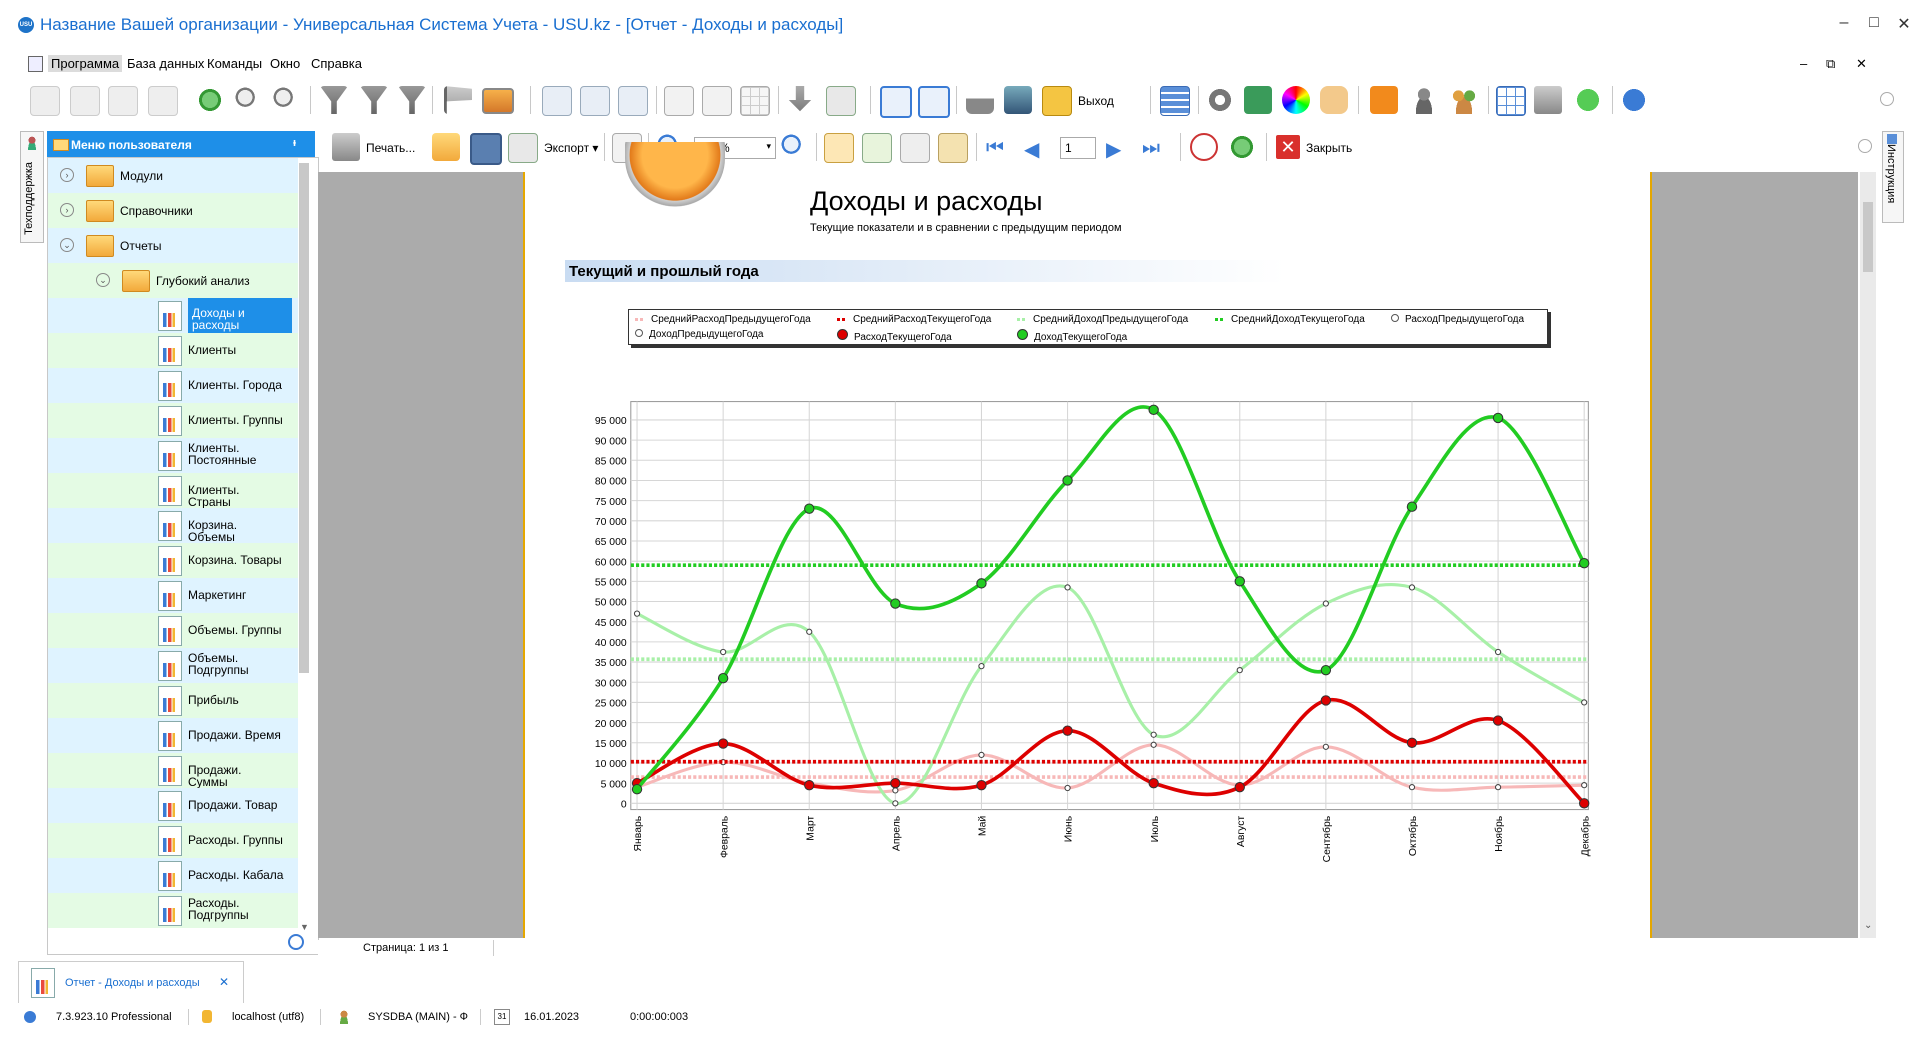 Image resolution: width=1920 pixels, height=1040 pixels. I want to click on tree-item: Объемы. Подгруппы, so click(173, 665).